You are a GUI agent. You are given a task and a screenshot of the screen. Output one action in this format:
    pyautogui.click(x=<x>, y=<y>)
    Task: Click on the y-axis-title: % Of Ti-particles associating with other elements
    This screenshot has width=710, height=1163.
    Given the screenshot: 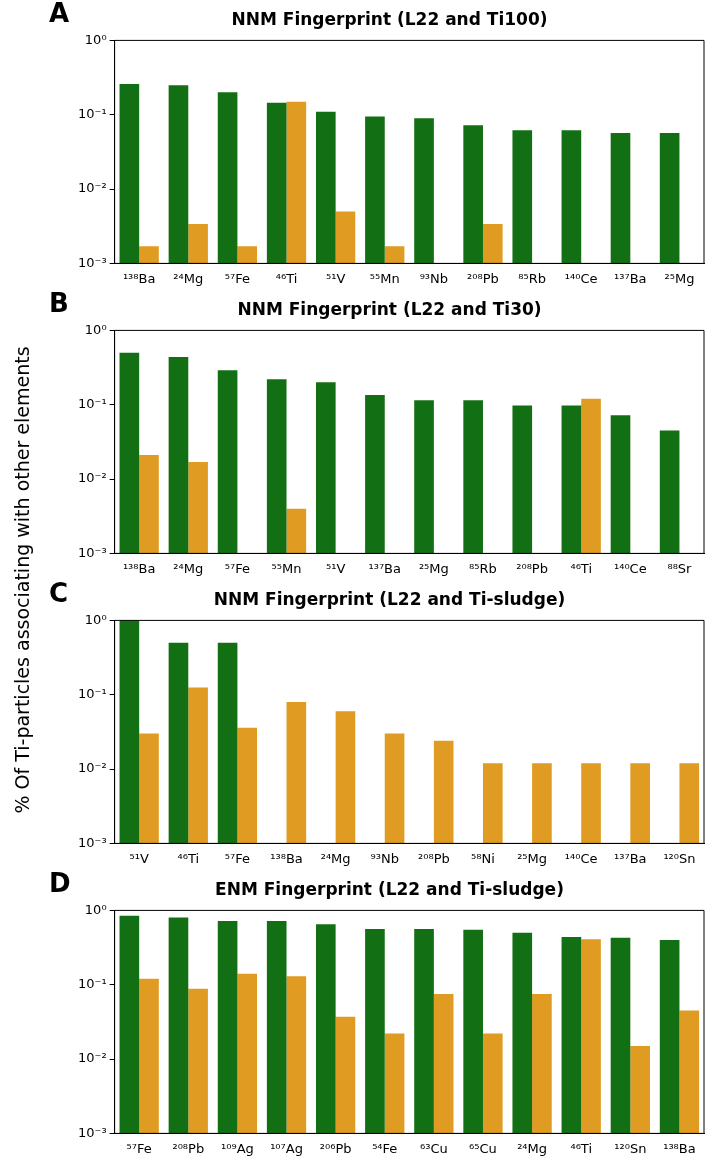 What is the action you would take?
    pyautogui.click(x=22, y=580)
    